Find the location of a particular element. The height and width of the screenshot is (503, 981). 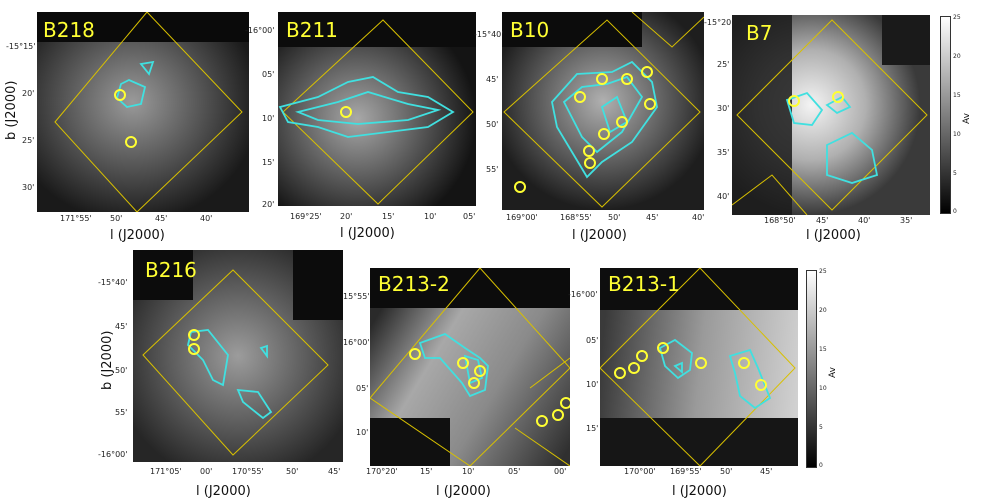

y-tick: 35' is located at coordinates (723, 152).